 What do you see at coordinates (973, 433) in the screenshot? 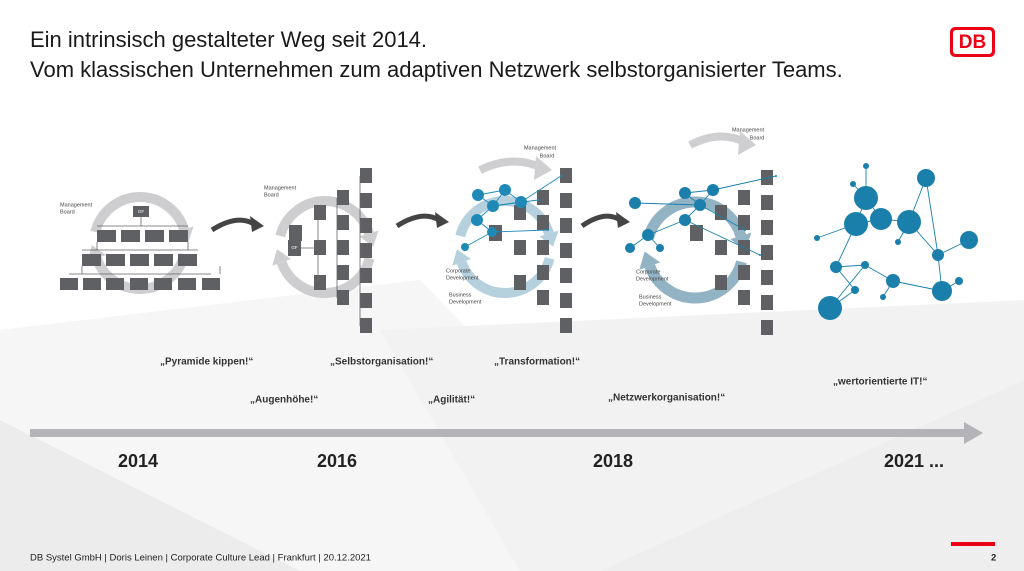
I see `timeline-arrow` at bounding box center [973, 433].